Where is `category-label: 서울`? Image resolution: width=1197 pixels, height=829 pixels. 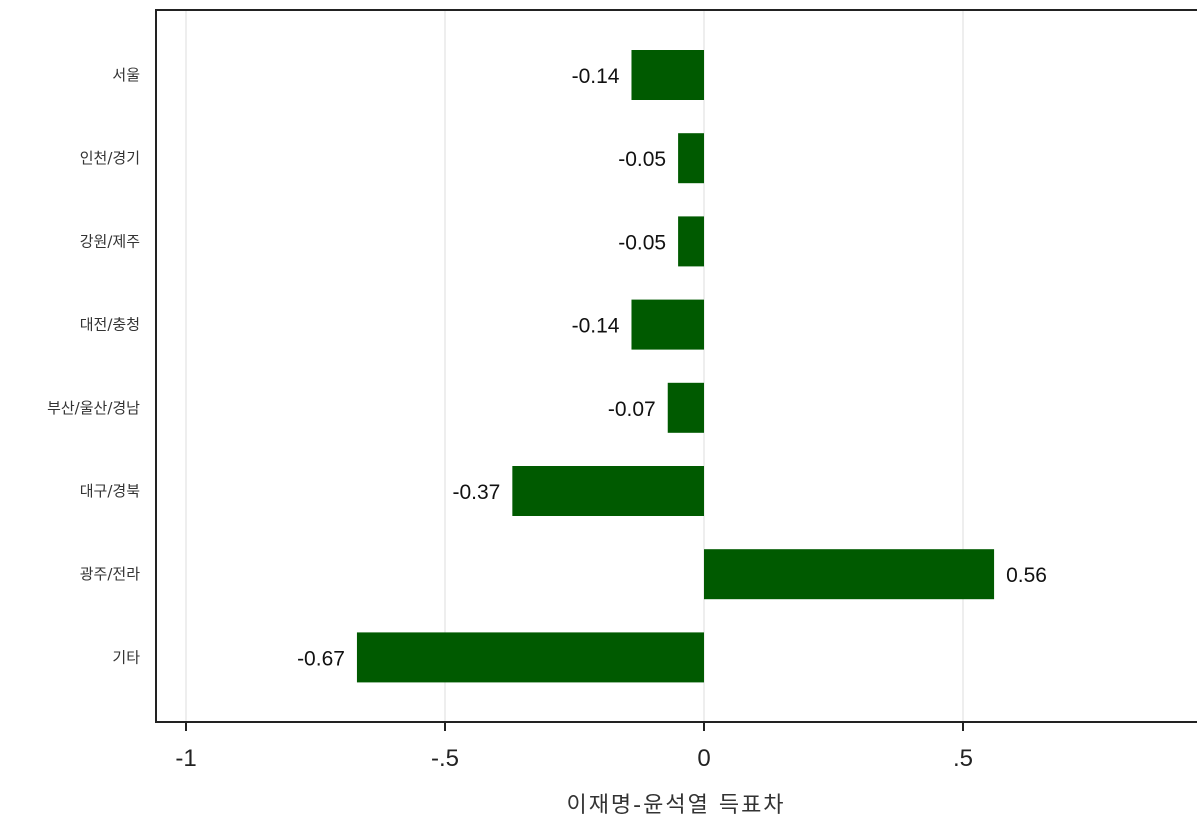 category-label: 서울 is located at coordinates (126, 75).